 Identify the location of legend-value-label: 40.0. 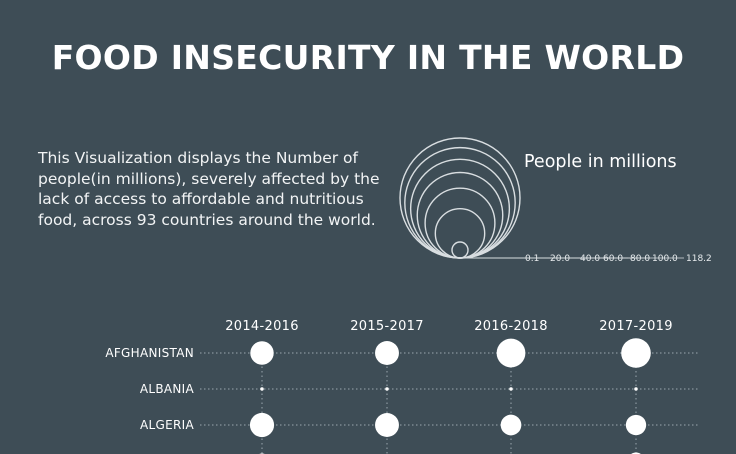
(590, 259).